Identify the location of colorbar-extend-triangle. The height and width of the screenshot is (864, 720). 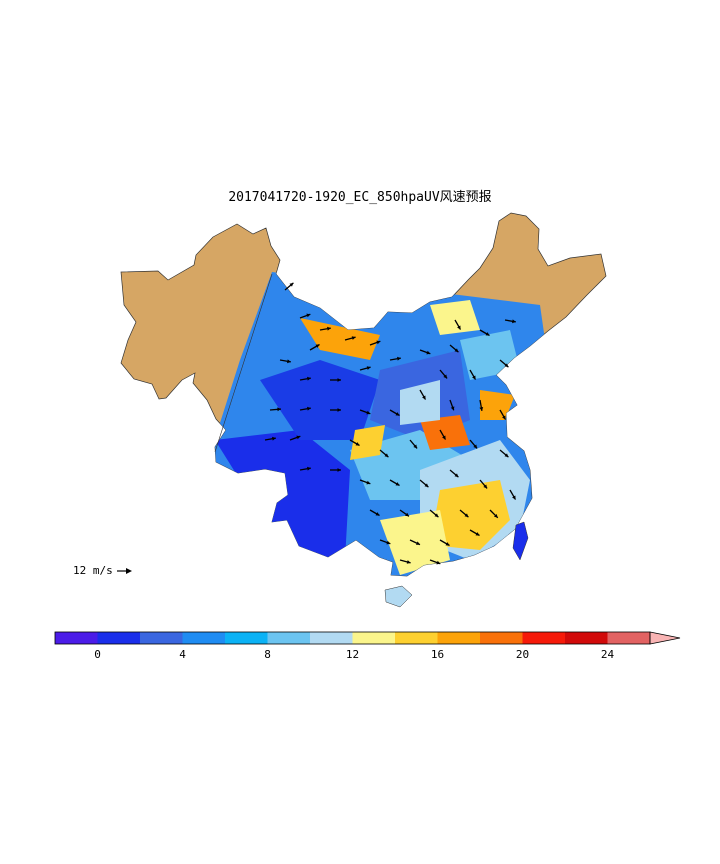
(665, 638).